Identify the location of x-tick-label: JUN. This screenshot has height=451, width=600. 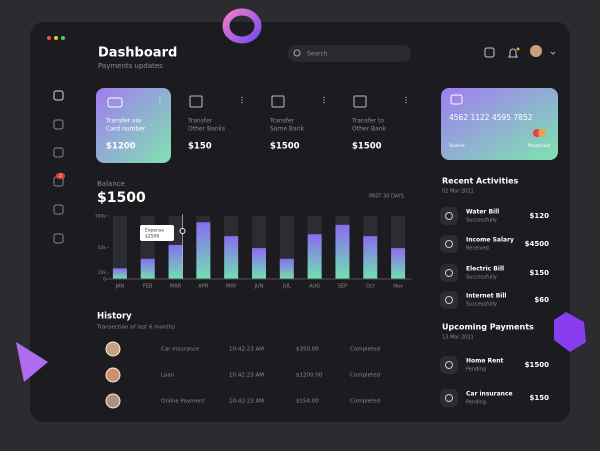
(259, 287).